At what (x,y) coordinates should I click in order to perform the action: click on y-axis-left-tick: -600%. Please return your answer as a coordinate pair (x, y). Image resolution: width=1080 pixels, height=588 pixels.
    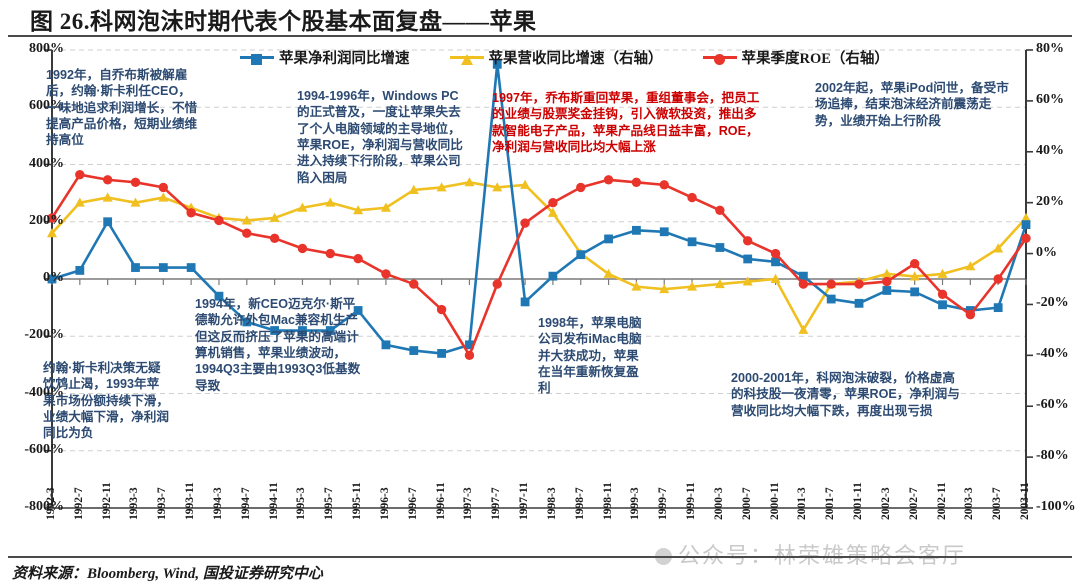
    Looking at the image, I should click on (44, 449).